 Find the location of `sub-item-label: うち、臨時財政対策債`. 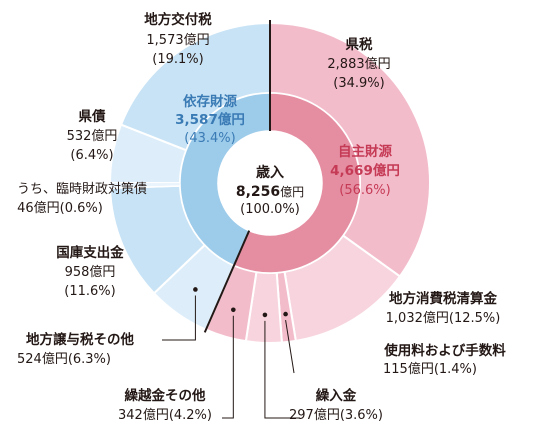

sub-item-label: うち、臨時財政対策債 is located at coordinates (82, 189).